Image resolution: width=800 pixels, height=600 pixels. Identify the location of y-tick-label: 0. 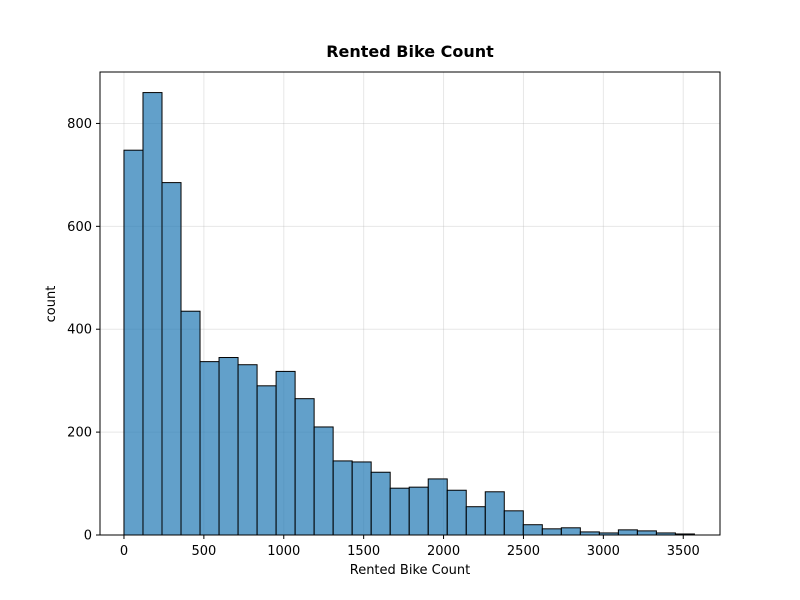
(88, 536).